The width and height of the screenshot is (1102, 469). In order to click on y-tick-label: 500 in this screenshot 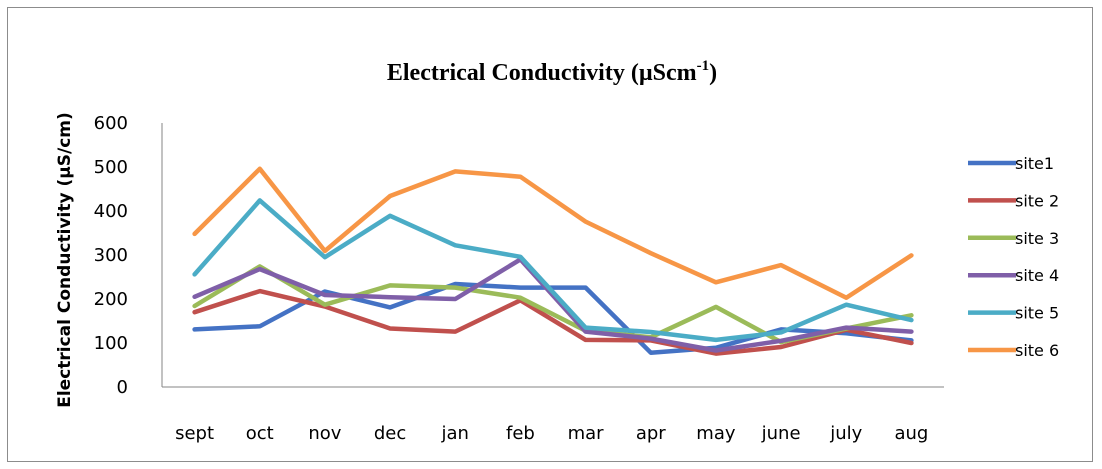, I will do `click(111, 167)`.